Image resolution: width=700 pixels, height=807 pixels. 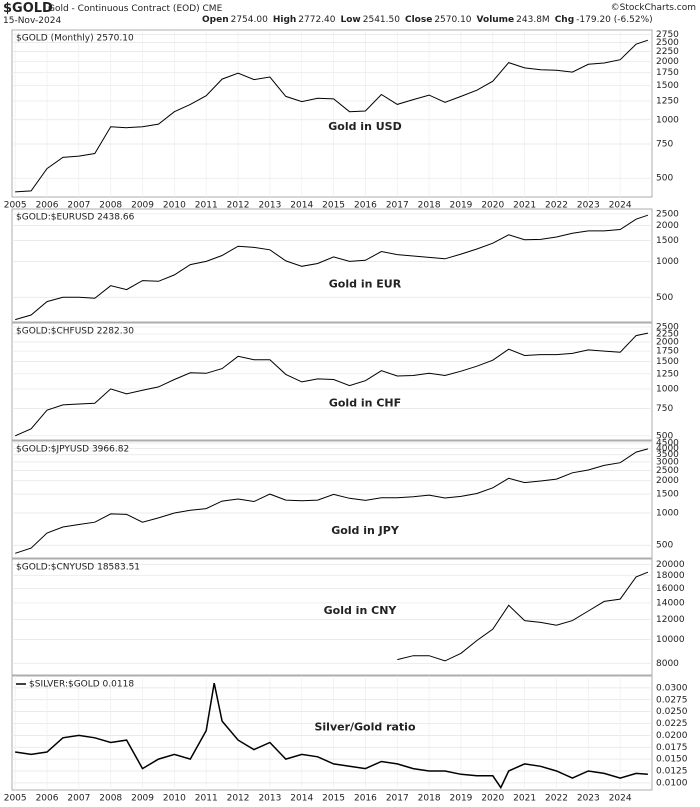 I want to click on y-tick-label: 18000, so click(x=670, y=576).